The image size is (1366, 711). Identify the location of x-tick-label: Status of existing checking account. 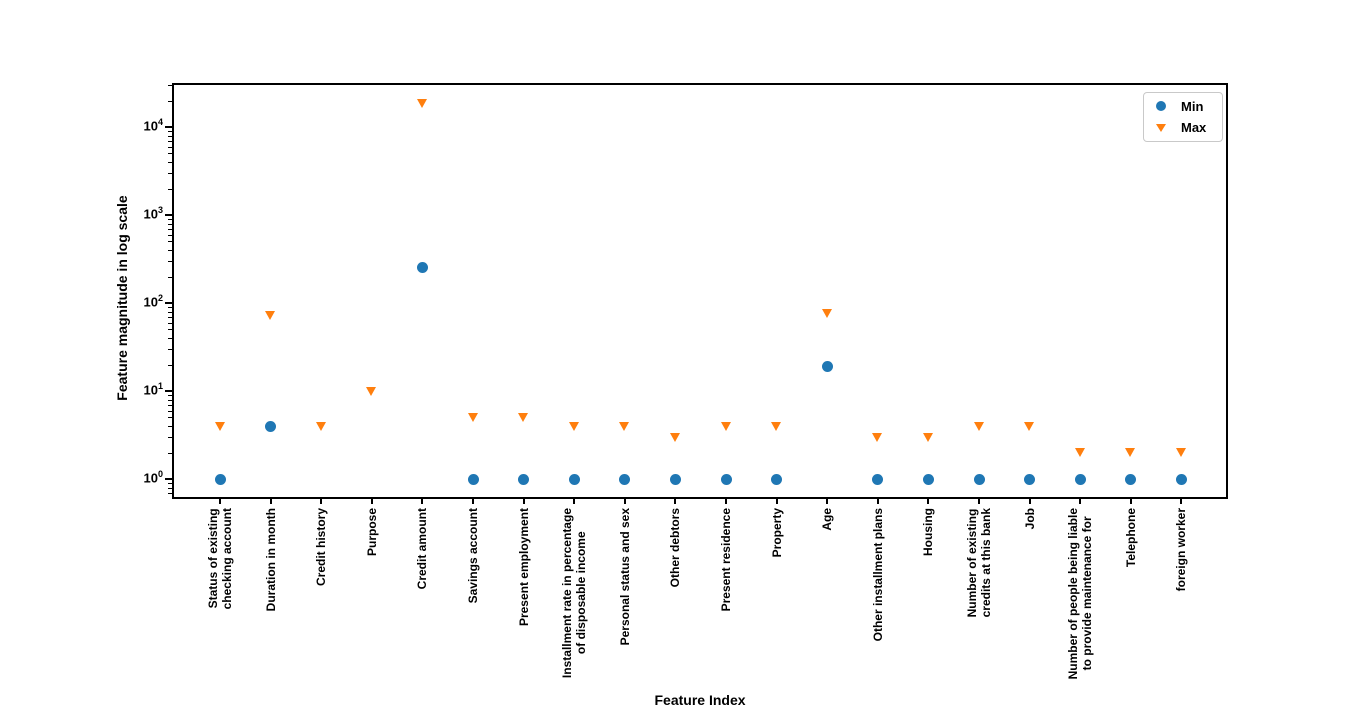
(220, 559).